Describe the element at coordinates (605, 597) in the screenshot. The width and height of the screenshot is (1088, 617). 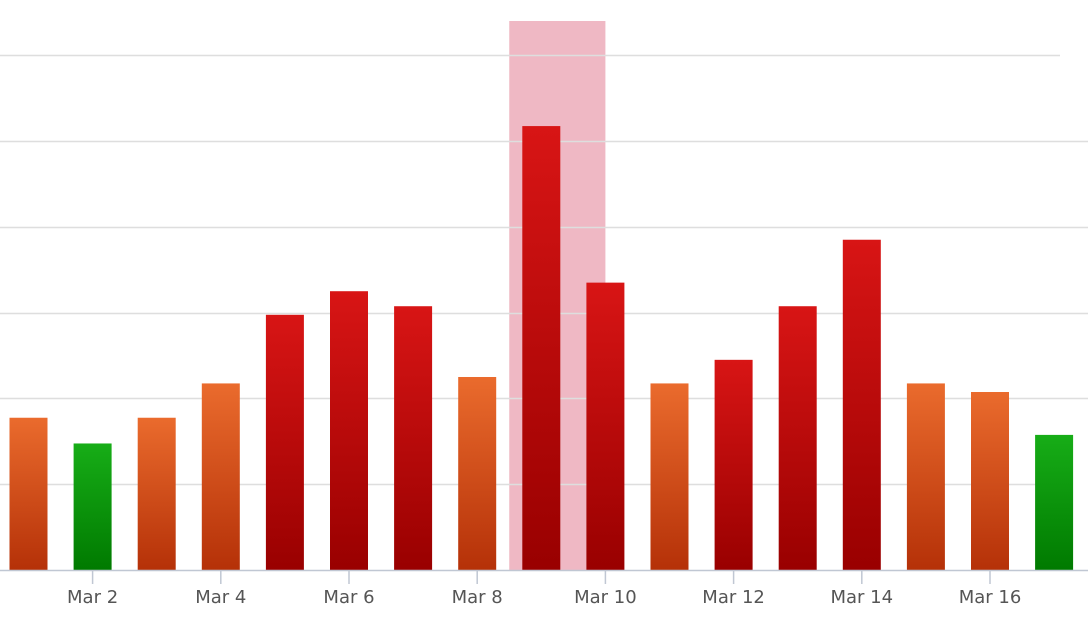
I see `x-tick-label: Mar 10` at that location.